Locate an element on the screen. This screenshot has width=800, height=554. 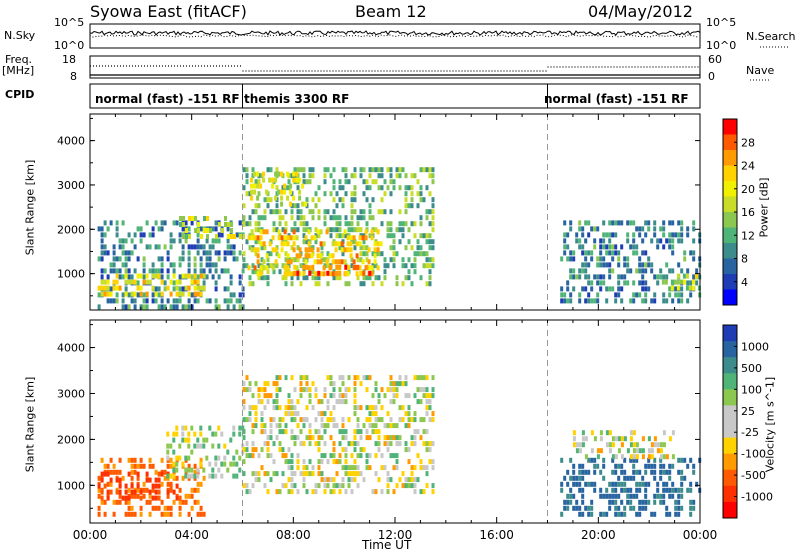
cpid-panel is located at coordinates (395, 96).